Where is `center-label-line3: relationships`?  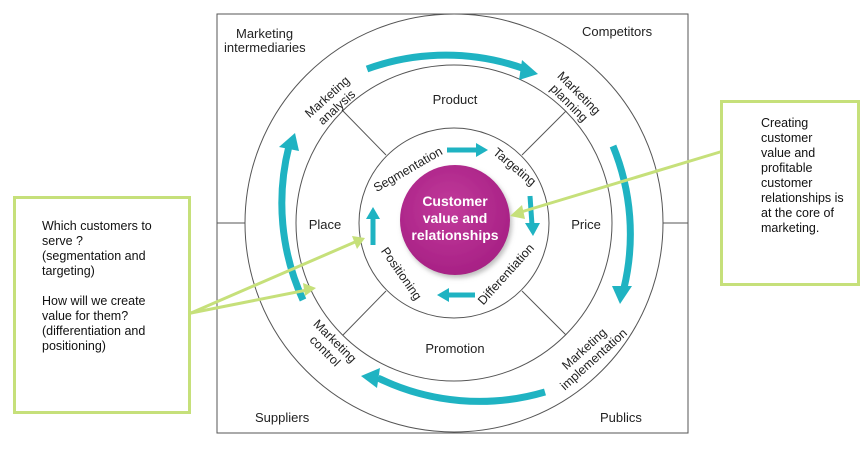 center-label-line3: relationships is located at coordinates (454, 235).